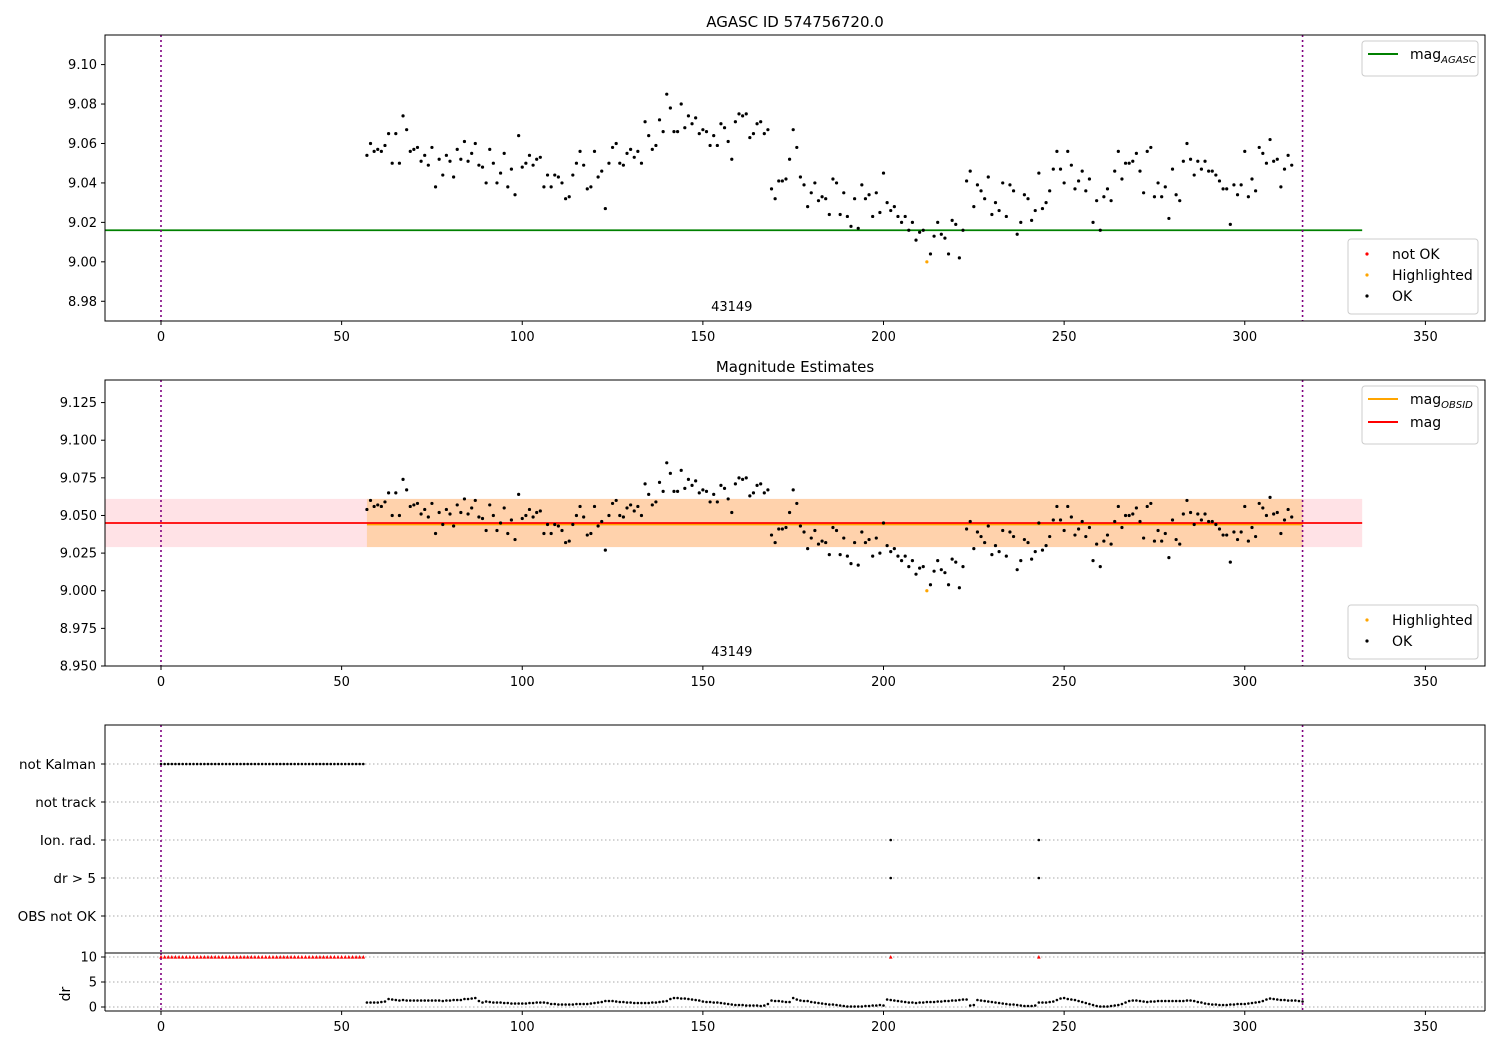 This screenshot has width=1500, height=1050. What do you see at coordinates (1244, 682) in the screenshot?
I see `estimates-xtick-label: 300` at bounding box center [1244, 682].